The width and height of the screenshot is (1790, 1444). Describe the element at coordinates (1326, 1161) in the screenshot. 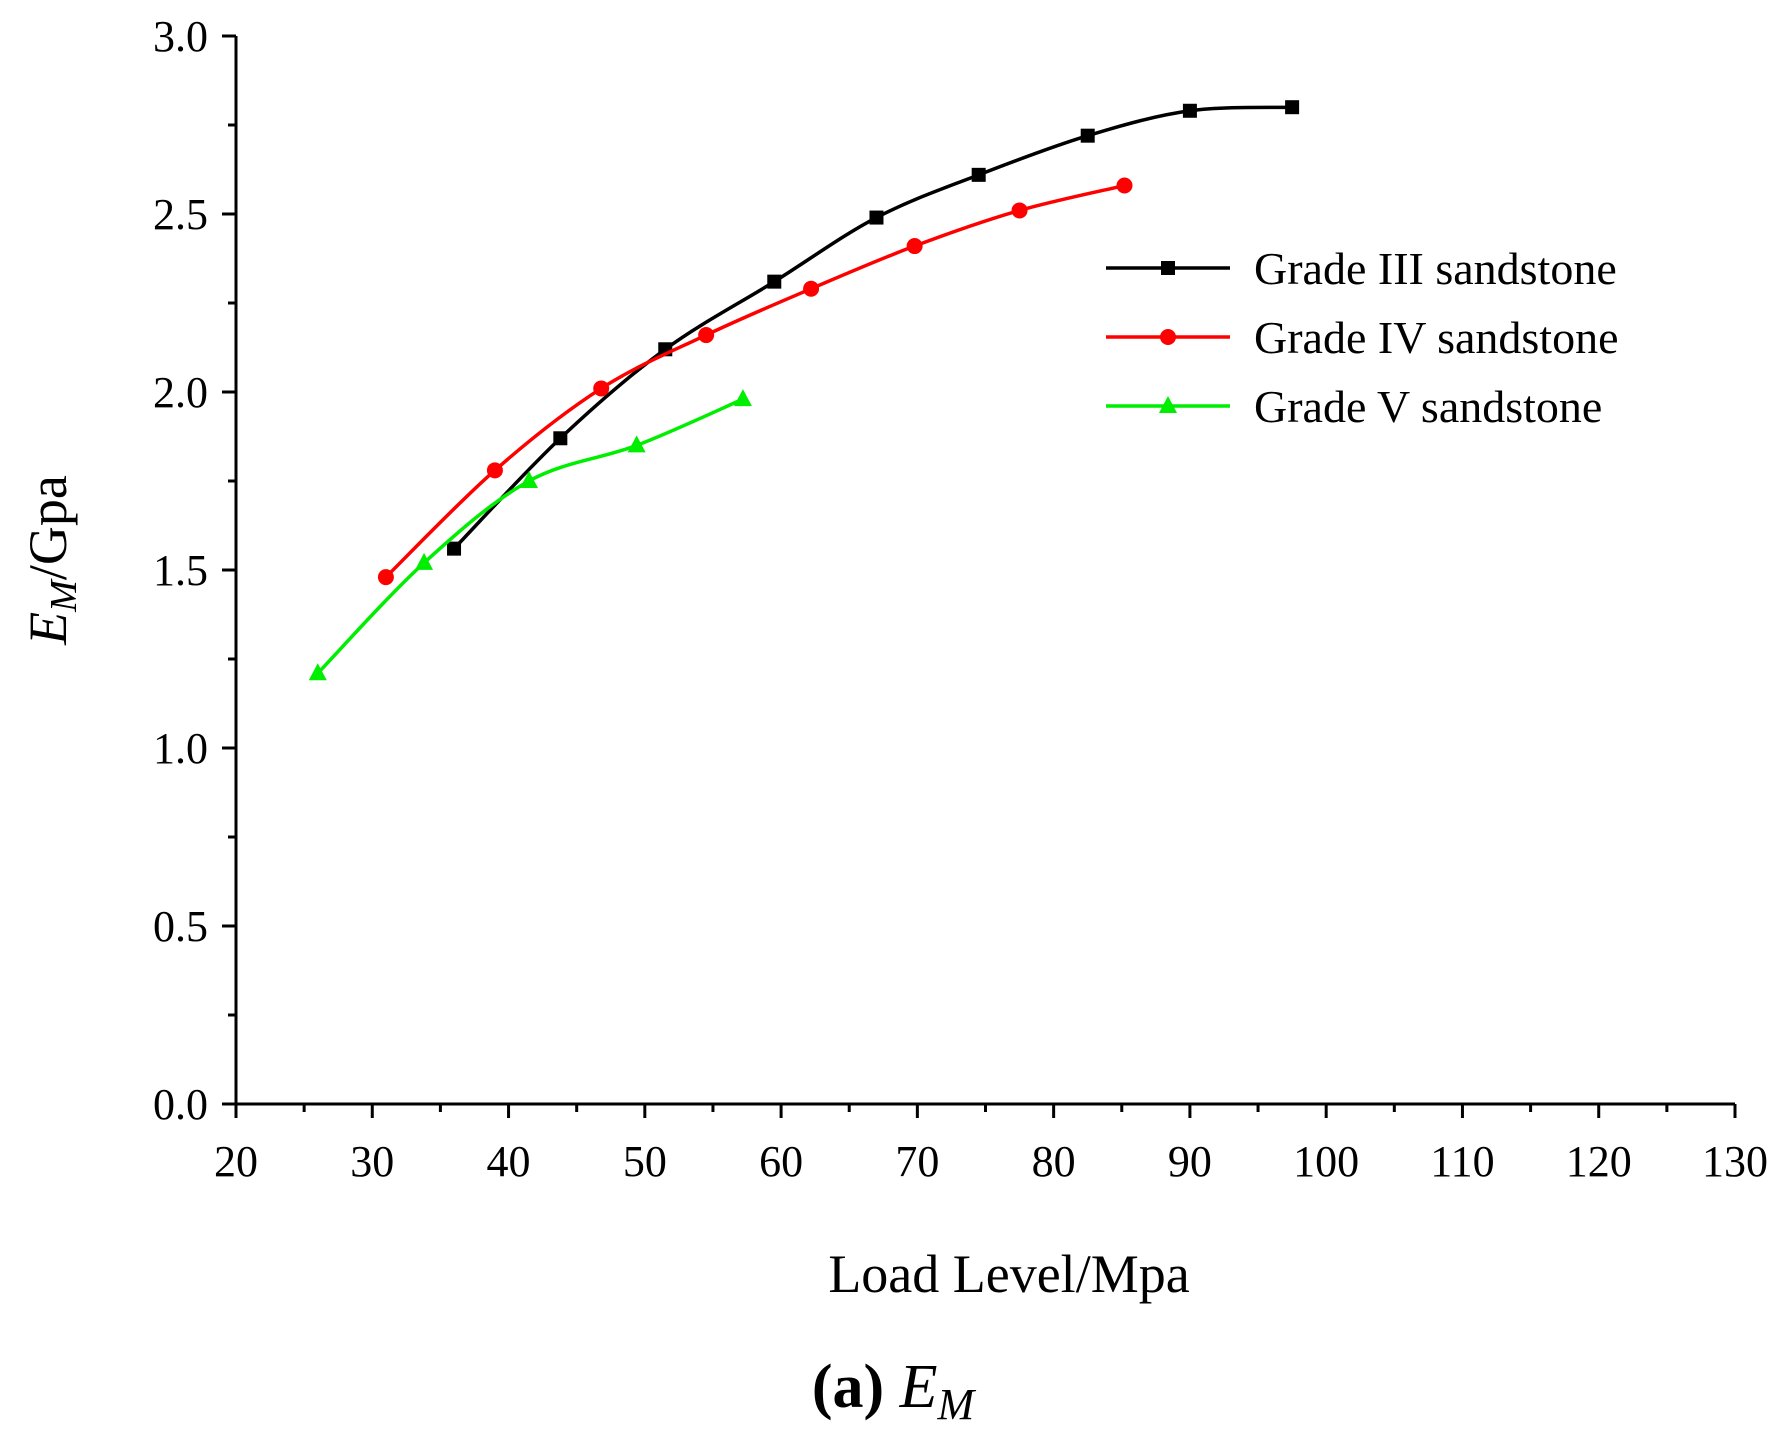

I see `x-tick-label: 100` at that location.